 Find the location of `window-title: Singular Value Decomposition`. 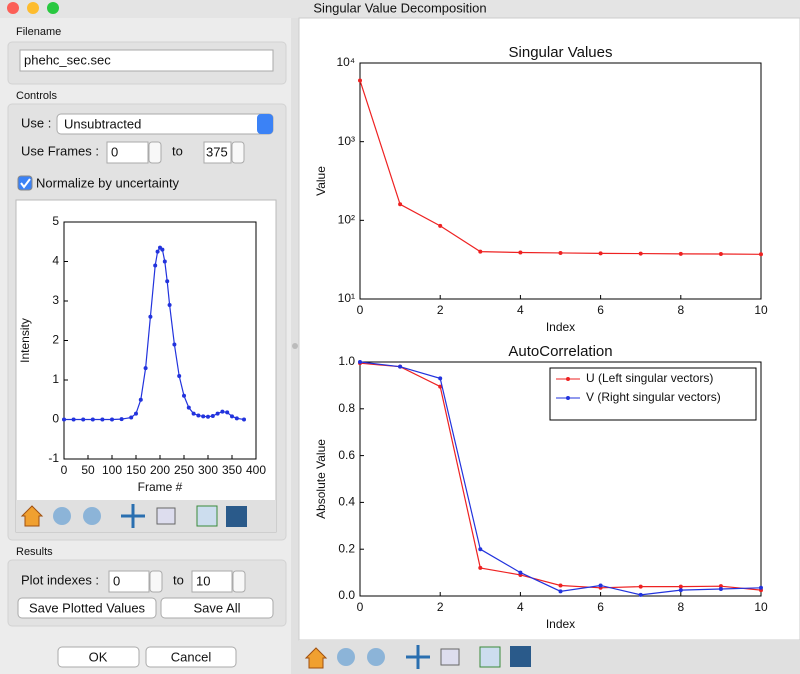

window-title: Singular Value Decomposition is located at coordinates (399, 7).